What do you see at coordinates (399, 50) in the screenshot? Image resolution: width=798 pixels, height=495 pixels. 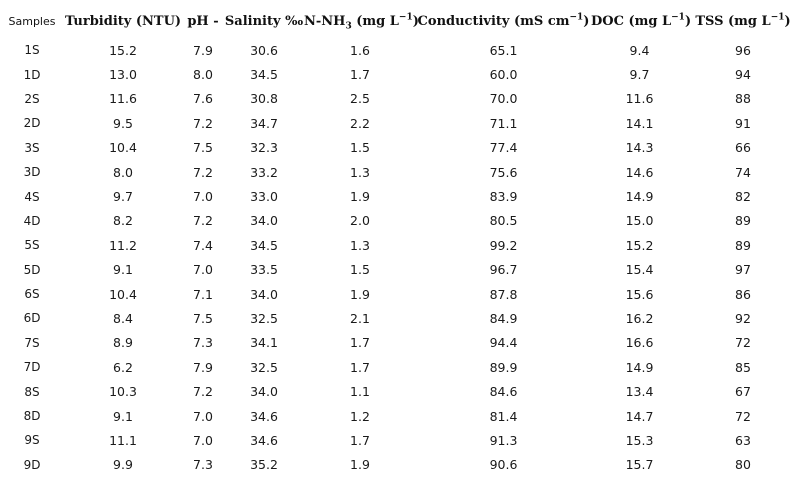 I see `table-row: 1S 15.2 7.9 30.6 1.6 65.1 9.4 96` at bounding box center [399, 50].